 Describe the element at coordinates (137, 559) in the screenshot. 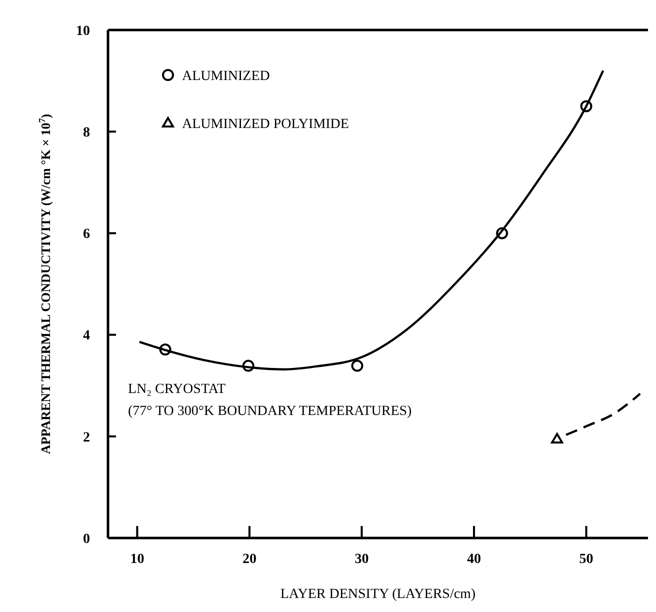

I see `x-tick-label: 10` at that location.